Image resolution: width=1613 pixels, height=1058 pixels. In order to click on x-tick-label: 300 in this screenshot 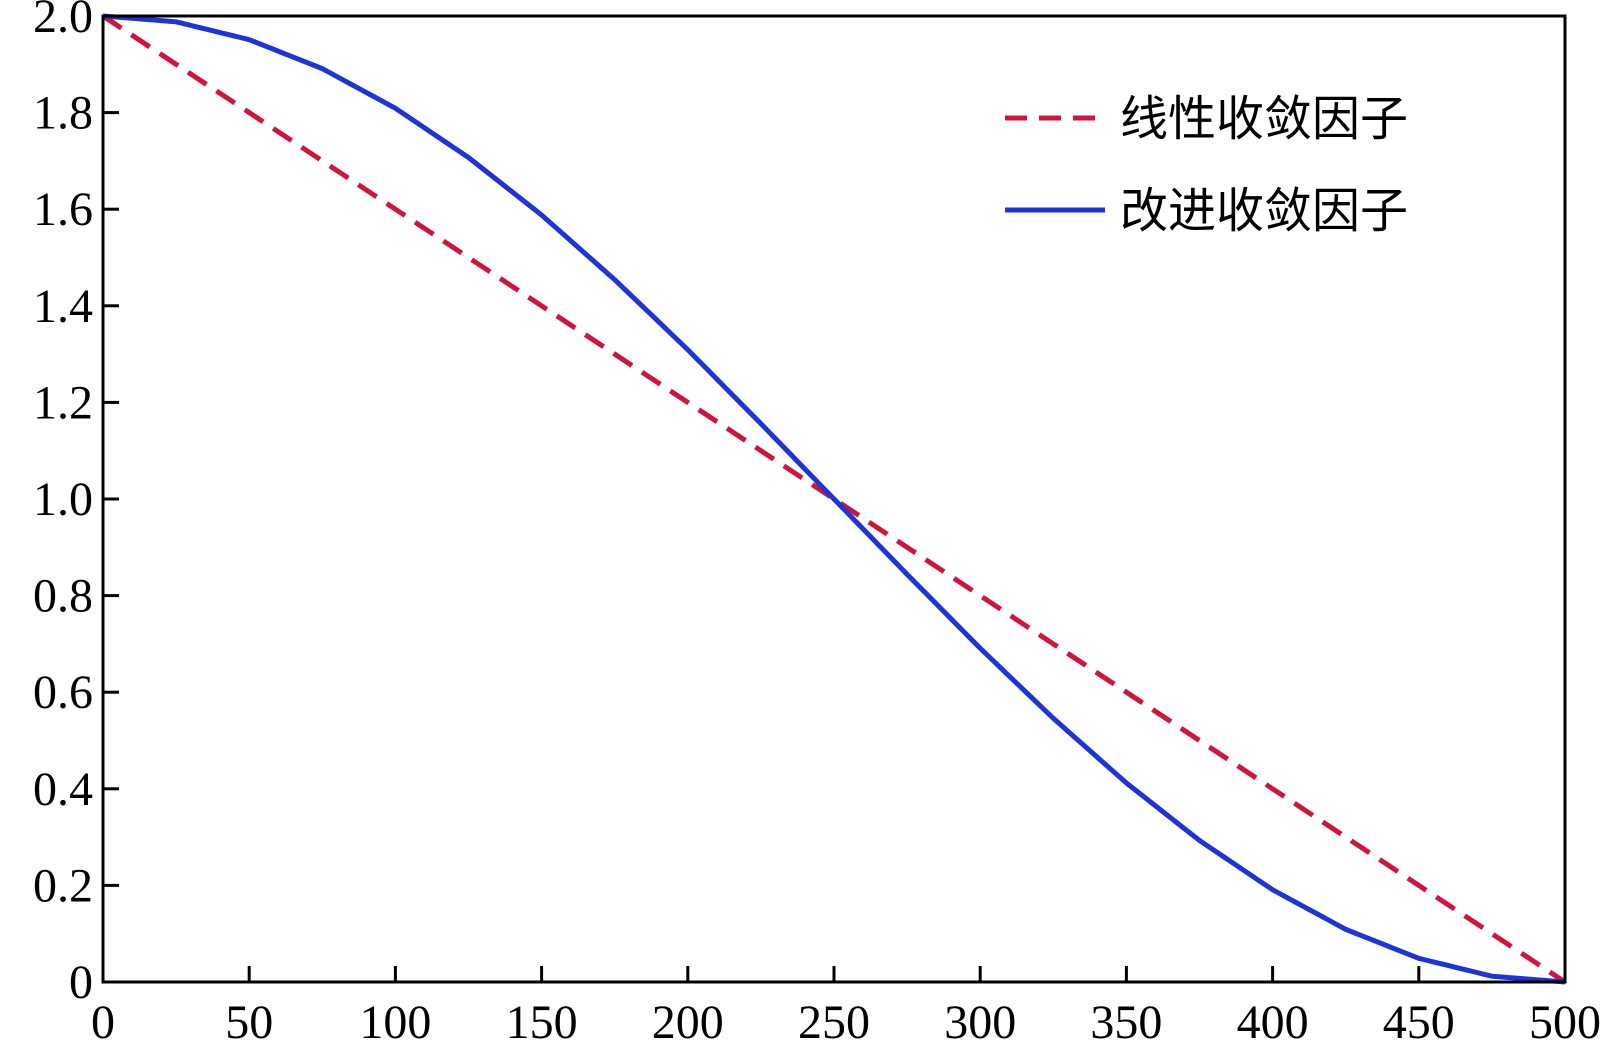, I will do `click(980, 1022)`.